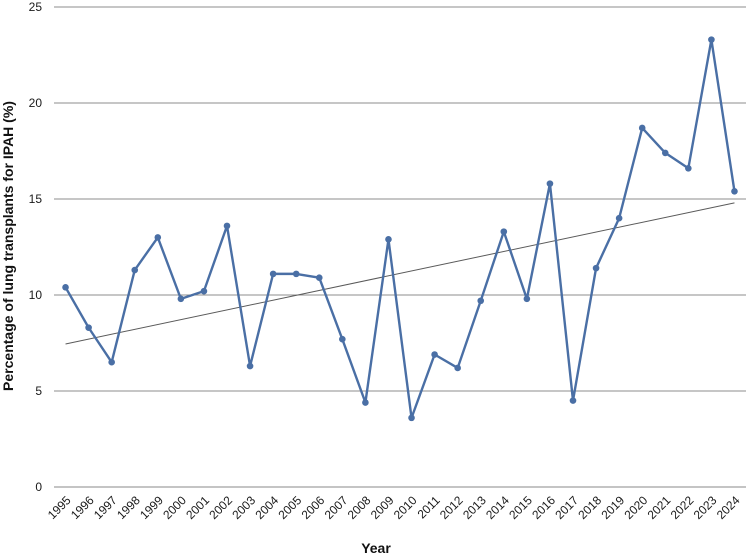 Image resolution: width=748 pixels, height=558 pixels. I want to click on x-tick-label: 2022, so click(682, 507).